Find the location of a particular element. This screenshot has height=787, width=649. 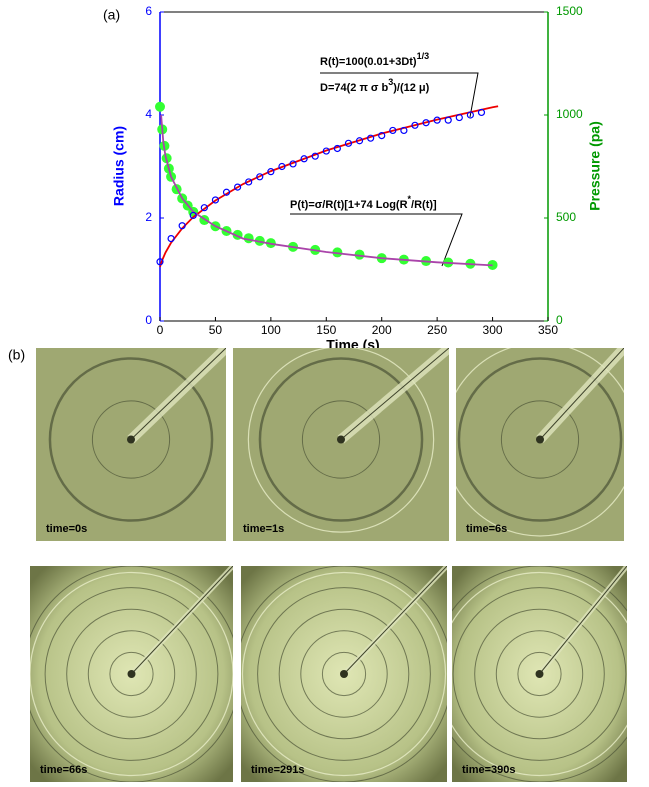

x-tick-label: 100 is located at coordinates (271, 330).